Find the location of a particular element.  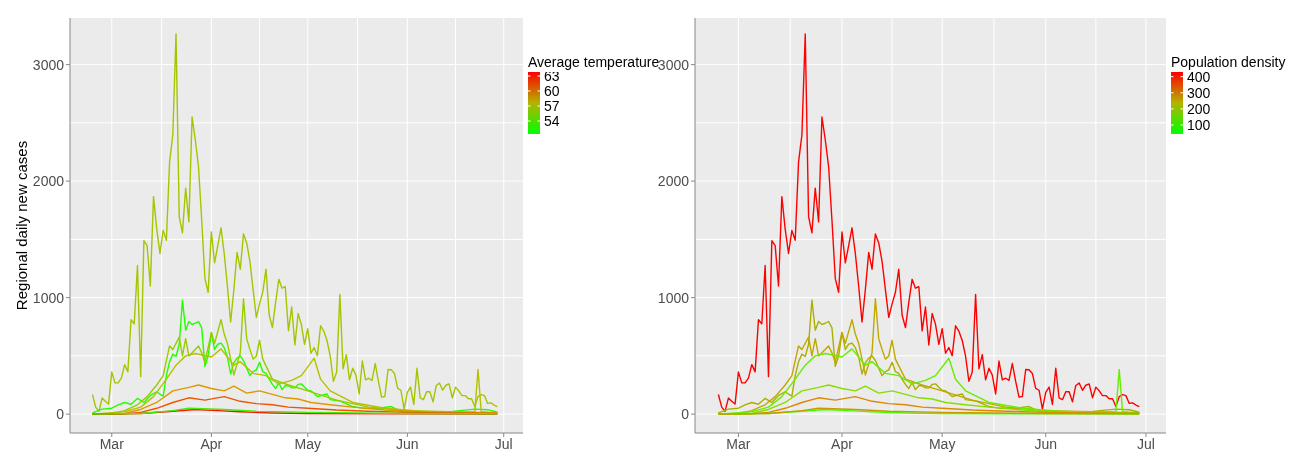

color-bar-label: 57 is located at coordinates (552, 105).